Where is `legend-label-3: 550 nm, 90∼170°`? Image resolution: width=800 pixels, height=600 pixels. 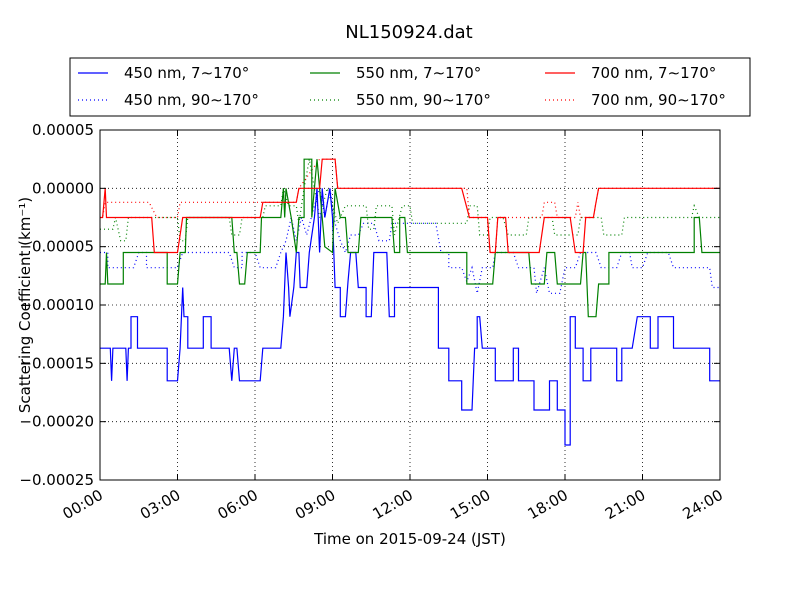 legend-label-3: 550 nm, 90∼170° is located at coordinates (423, 100).